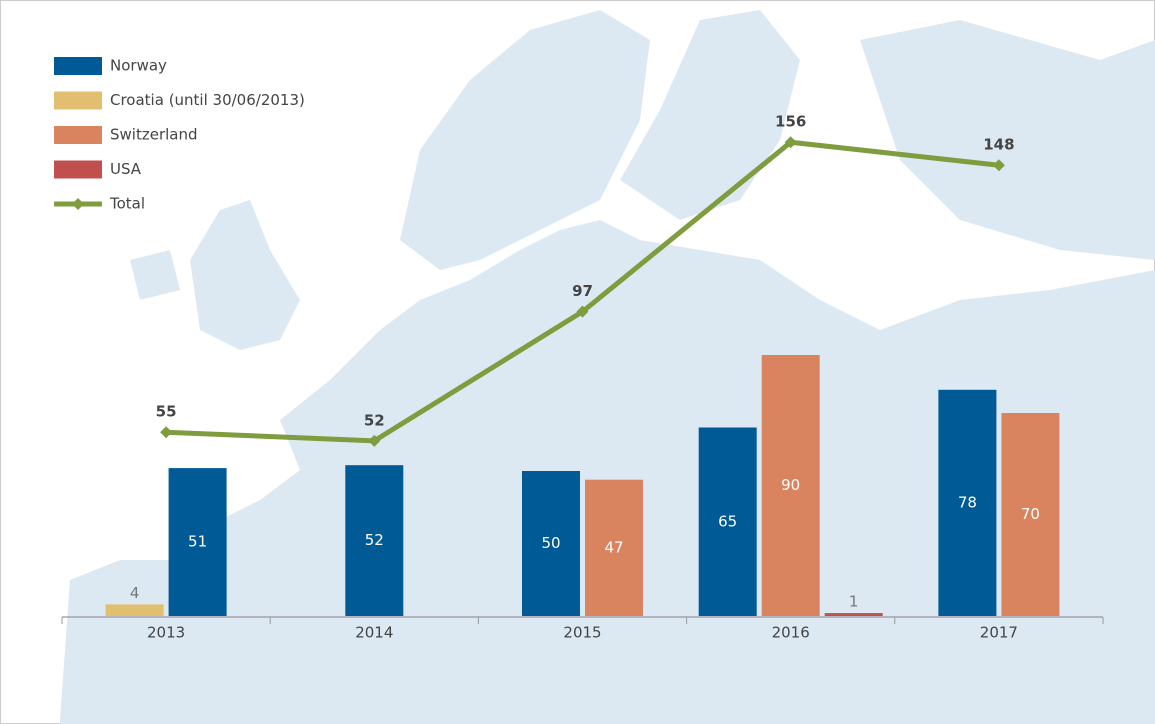 This screenshot has height=724, width=1155. I want to click on value-label: 90, so click(790, 485).